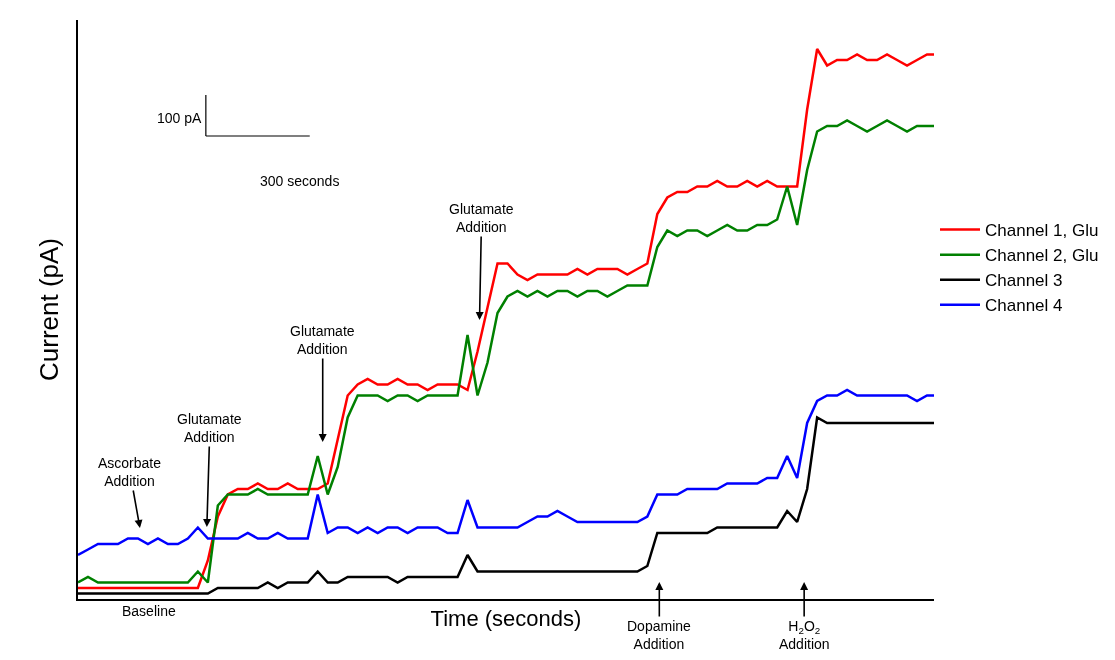 This screenshot has height=660, width=1115. I want to click on legend-label: Channel 2, Glu, so click(1042, 256).